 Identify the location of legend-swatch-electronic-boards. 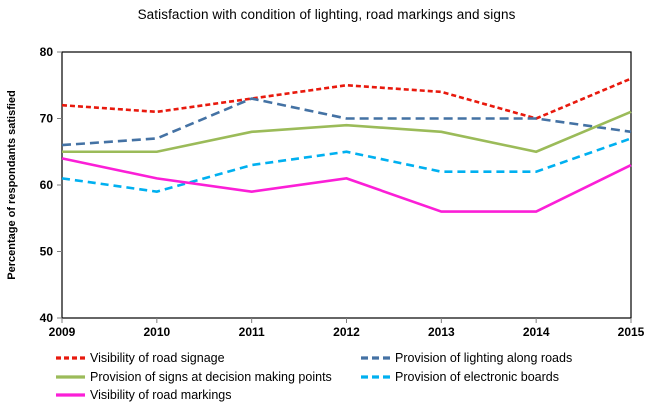
(375, 377).